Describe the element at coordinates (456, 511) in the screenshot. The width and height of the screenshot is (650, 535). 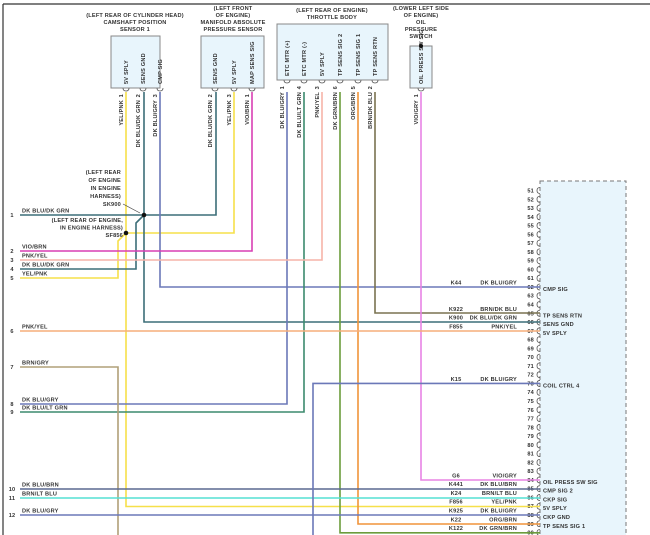
I see `pcm-circuit-id: K925` at that location.